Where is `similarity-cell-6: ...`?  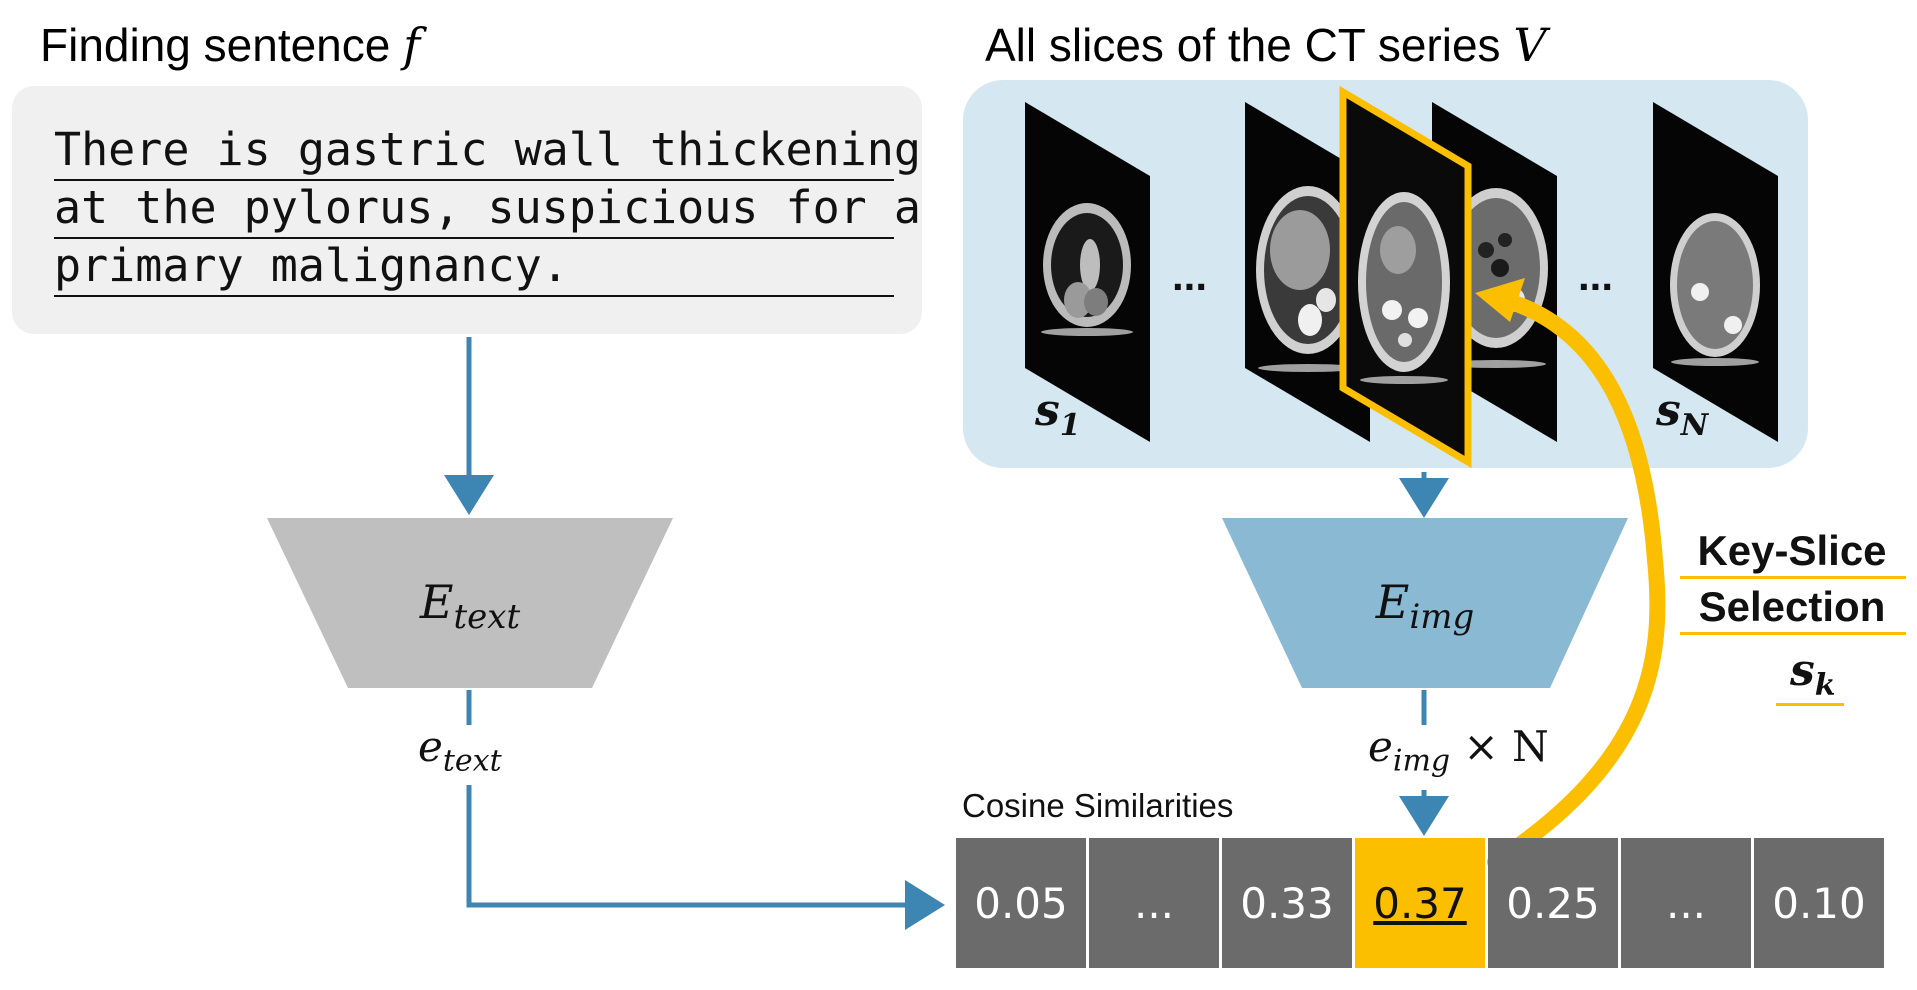 similarity-cell-6: ... is located at coordinates (1686, 903).